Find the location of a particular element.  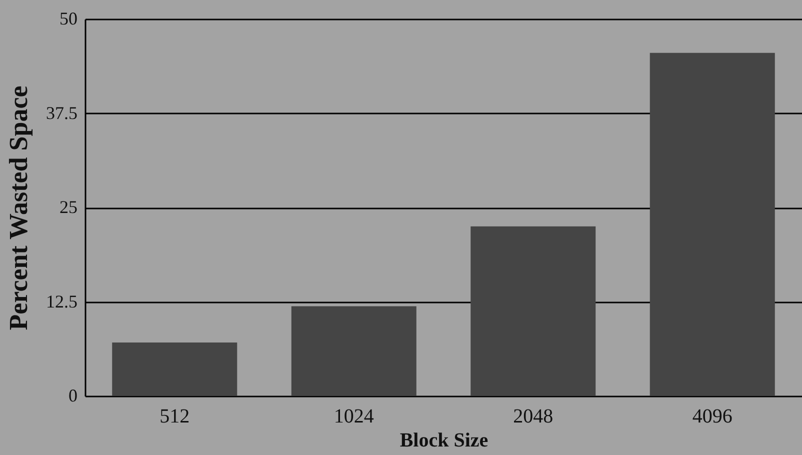

y-tick-label: 12.5 is located at coordinates (62, 301).